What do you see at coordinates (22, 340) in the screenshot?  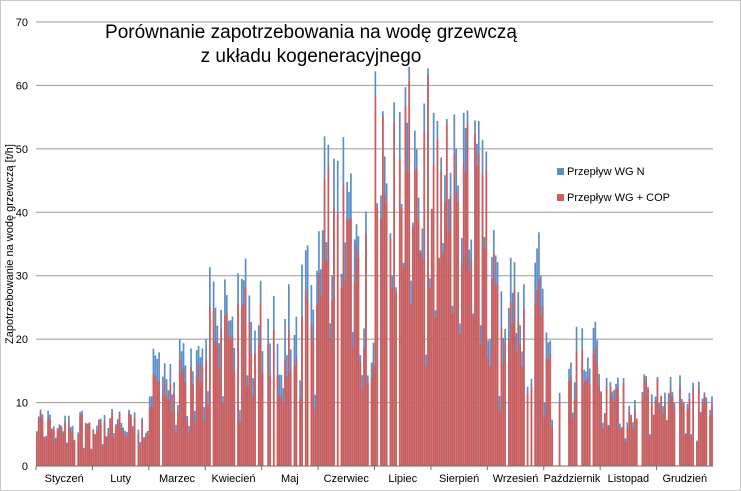 I see `y-tick-label: 20` at bounding box center [22, 340].